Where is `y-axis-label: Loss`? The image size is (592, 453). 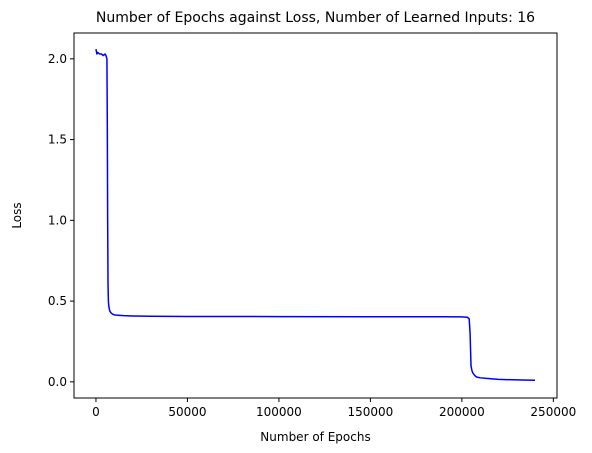 y-axis-label: Loss is located at coordinates (17, 215).